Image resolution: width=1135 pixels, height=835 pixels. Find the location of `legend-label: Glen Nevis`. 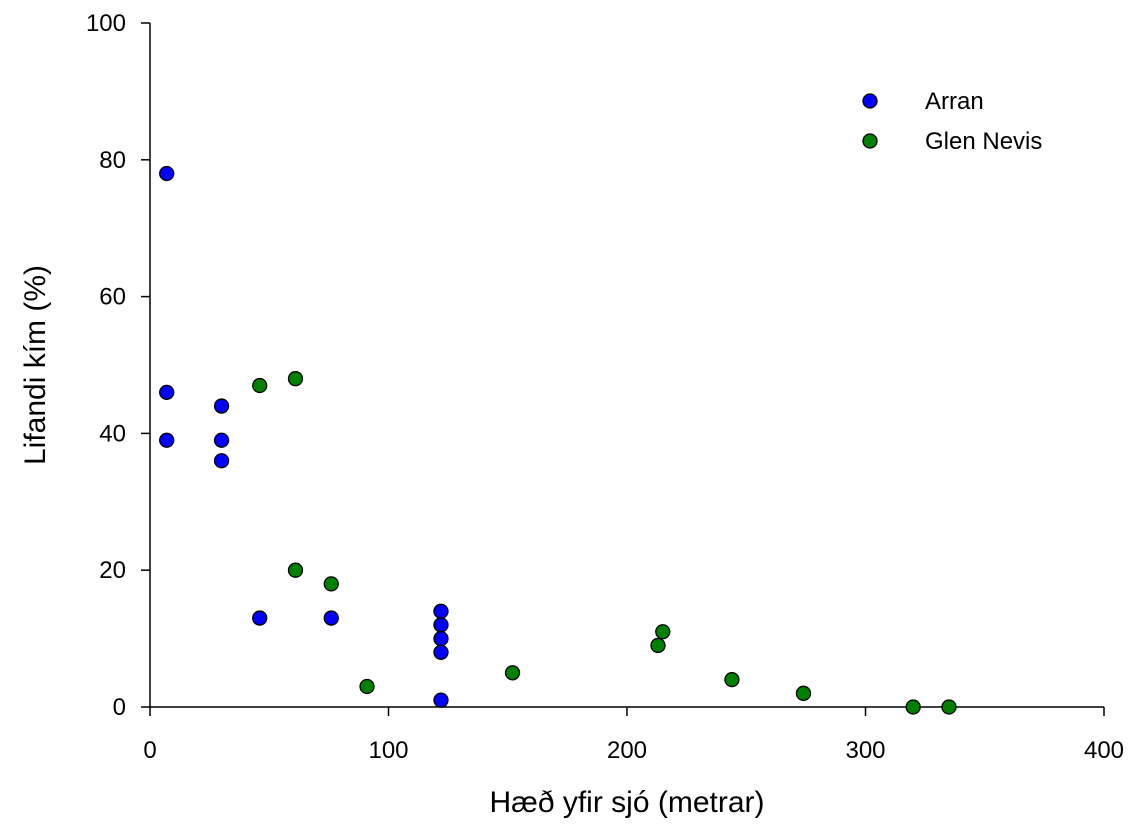

legend-label: Glen Nevis is located at coordinates (983, 141).